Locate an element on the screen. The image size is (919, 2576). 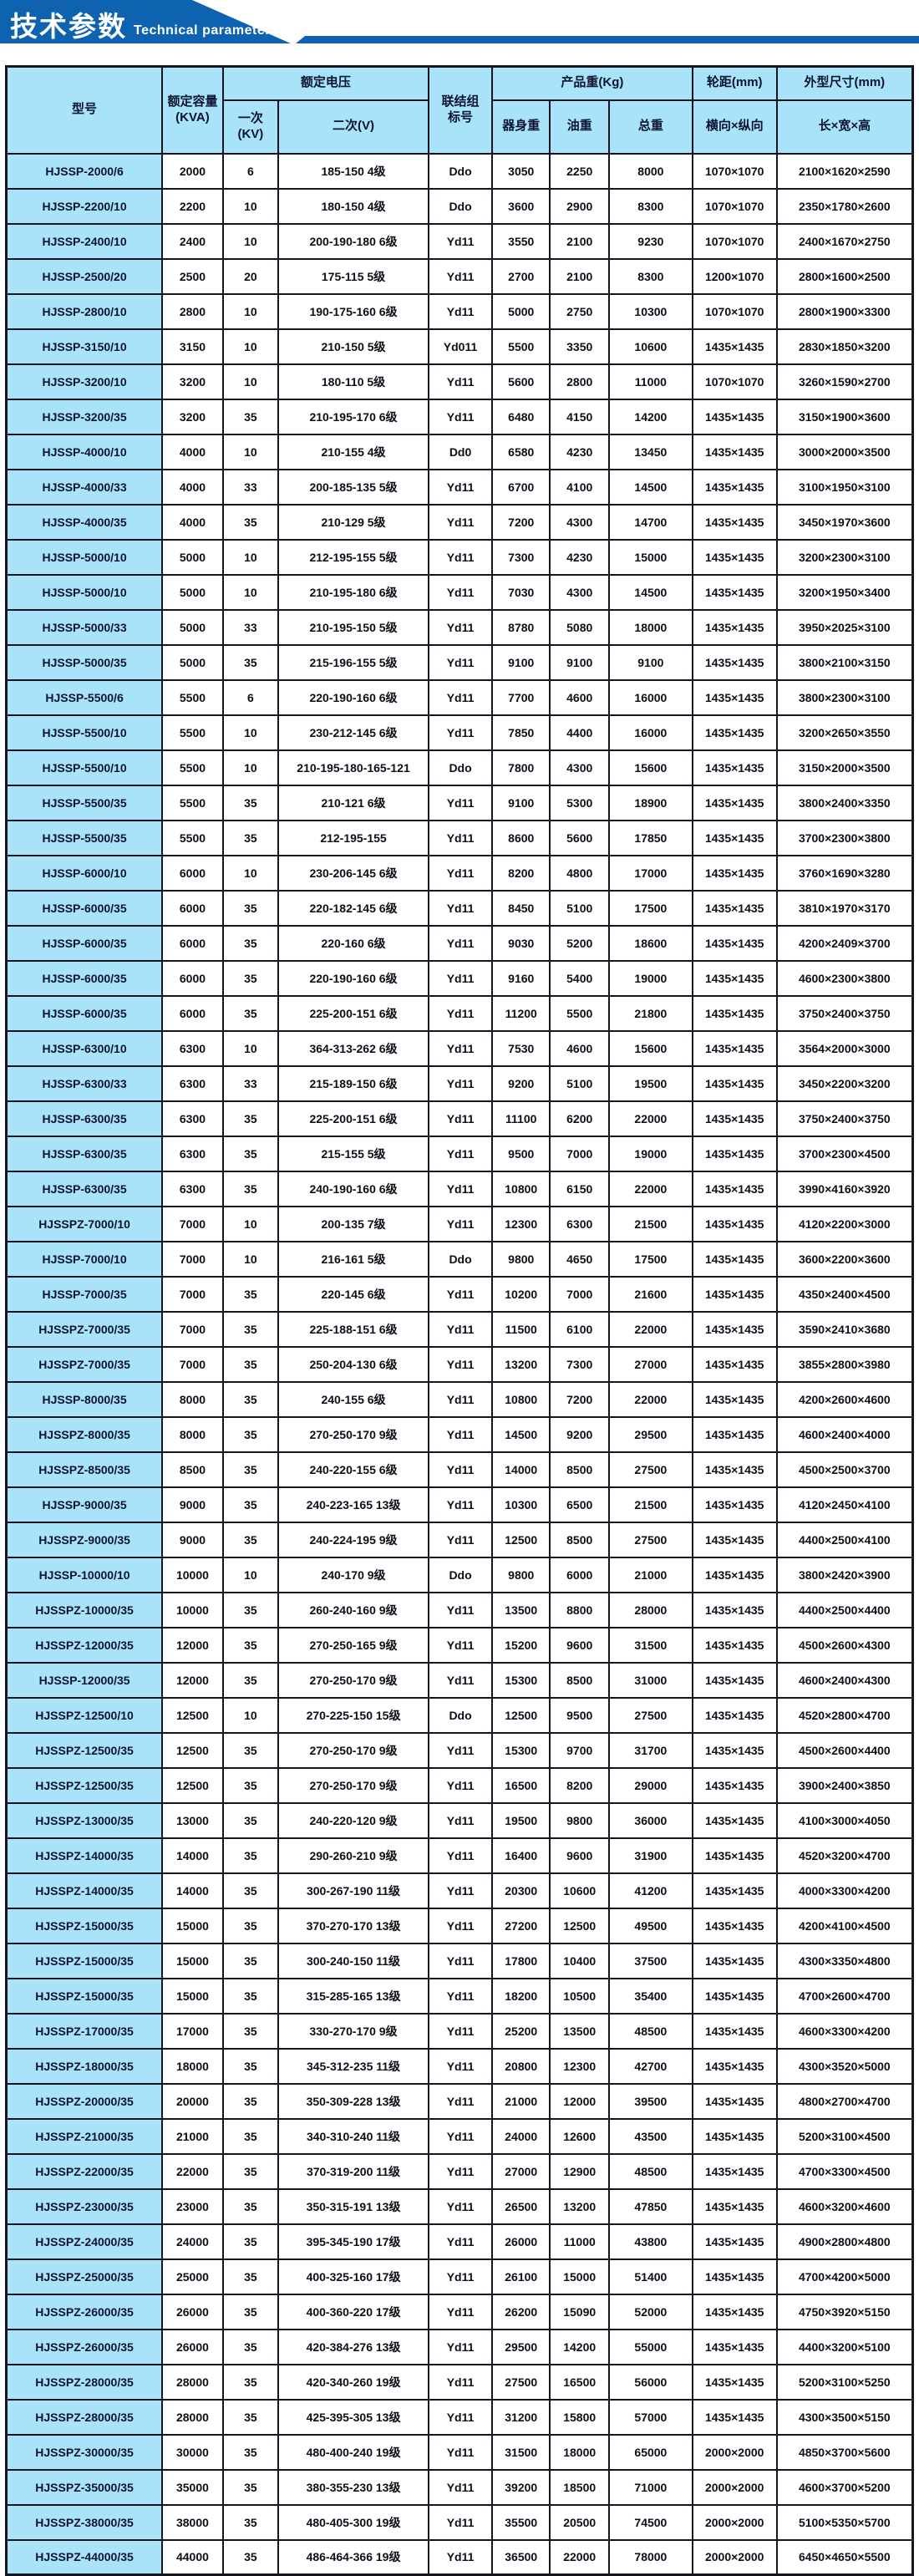
capacity-cell: 9000 is located at coordinates (192, 1539).